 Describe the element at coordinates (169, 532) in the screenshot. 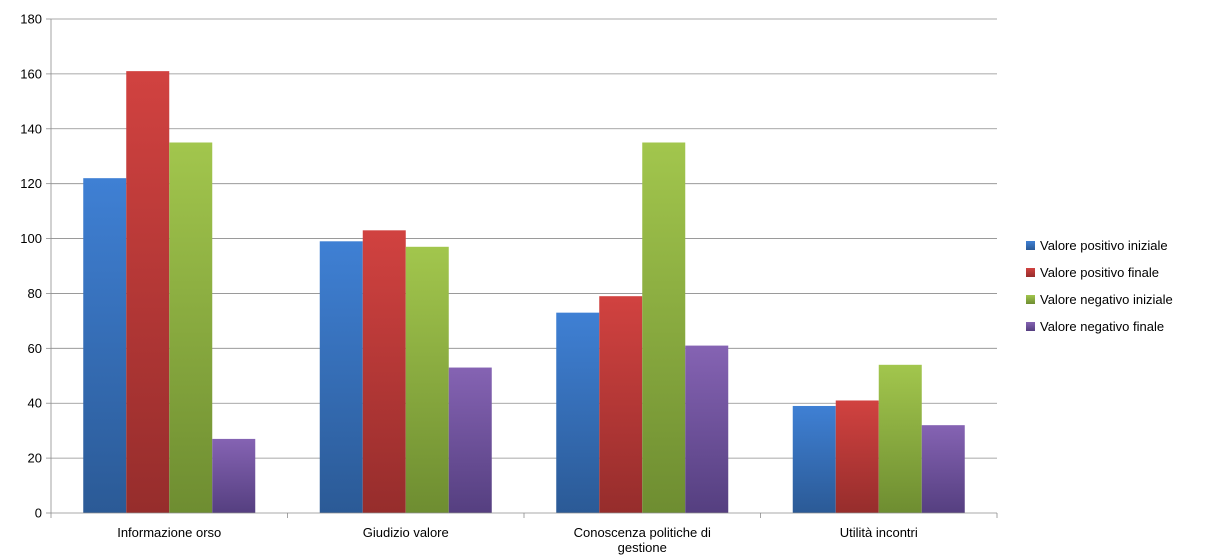

I see `x-category-label: Informazione orso` at that location.